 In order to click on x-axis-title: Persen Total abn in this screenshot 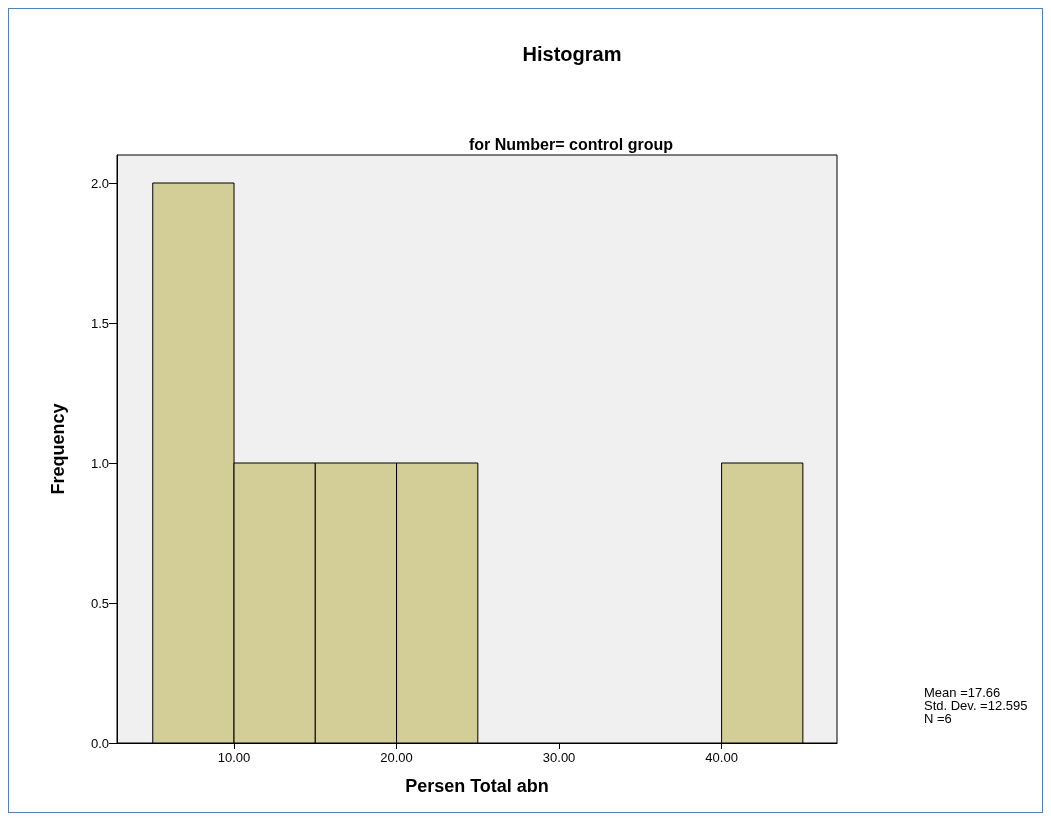, I will do `click(477, 786)`.